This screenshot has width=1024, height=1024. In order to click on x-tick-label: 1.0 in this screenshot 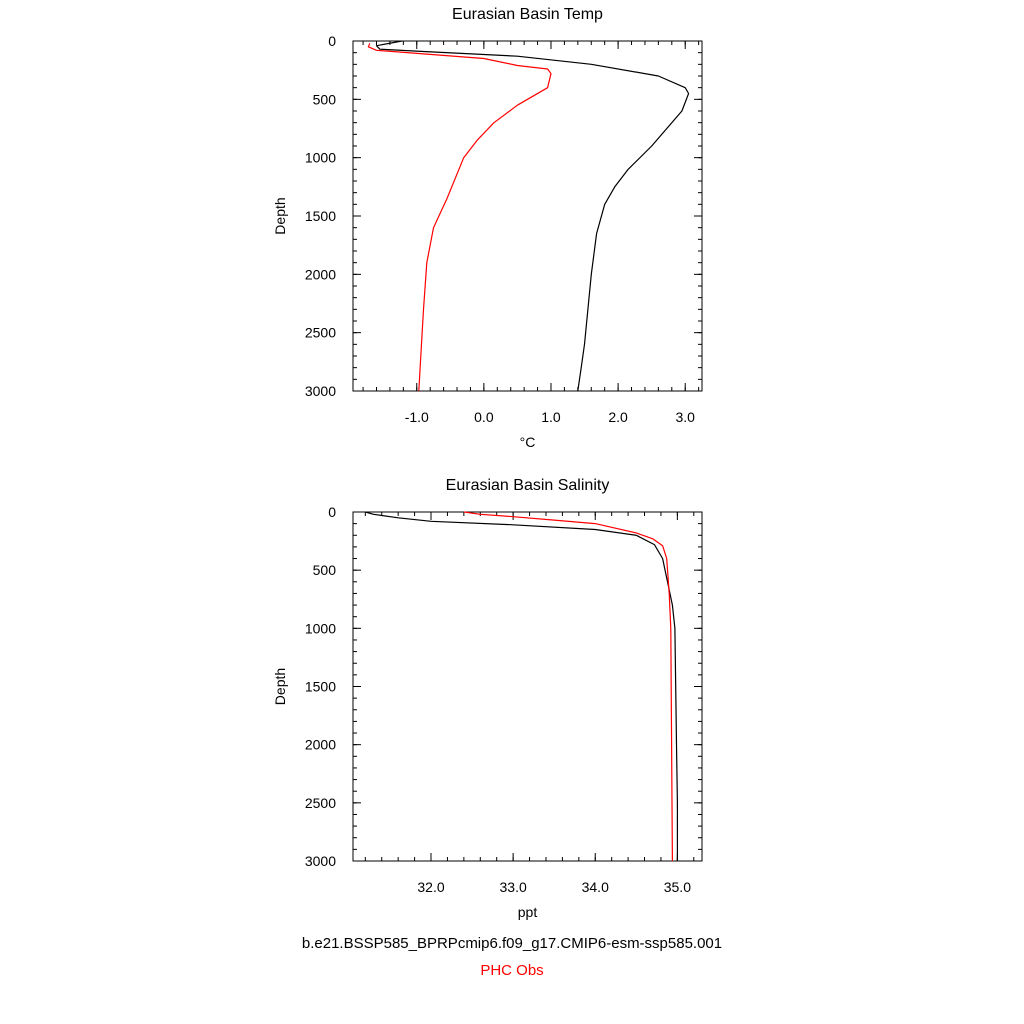, I will do `click(551, 417)`.